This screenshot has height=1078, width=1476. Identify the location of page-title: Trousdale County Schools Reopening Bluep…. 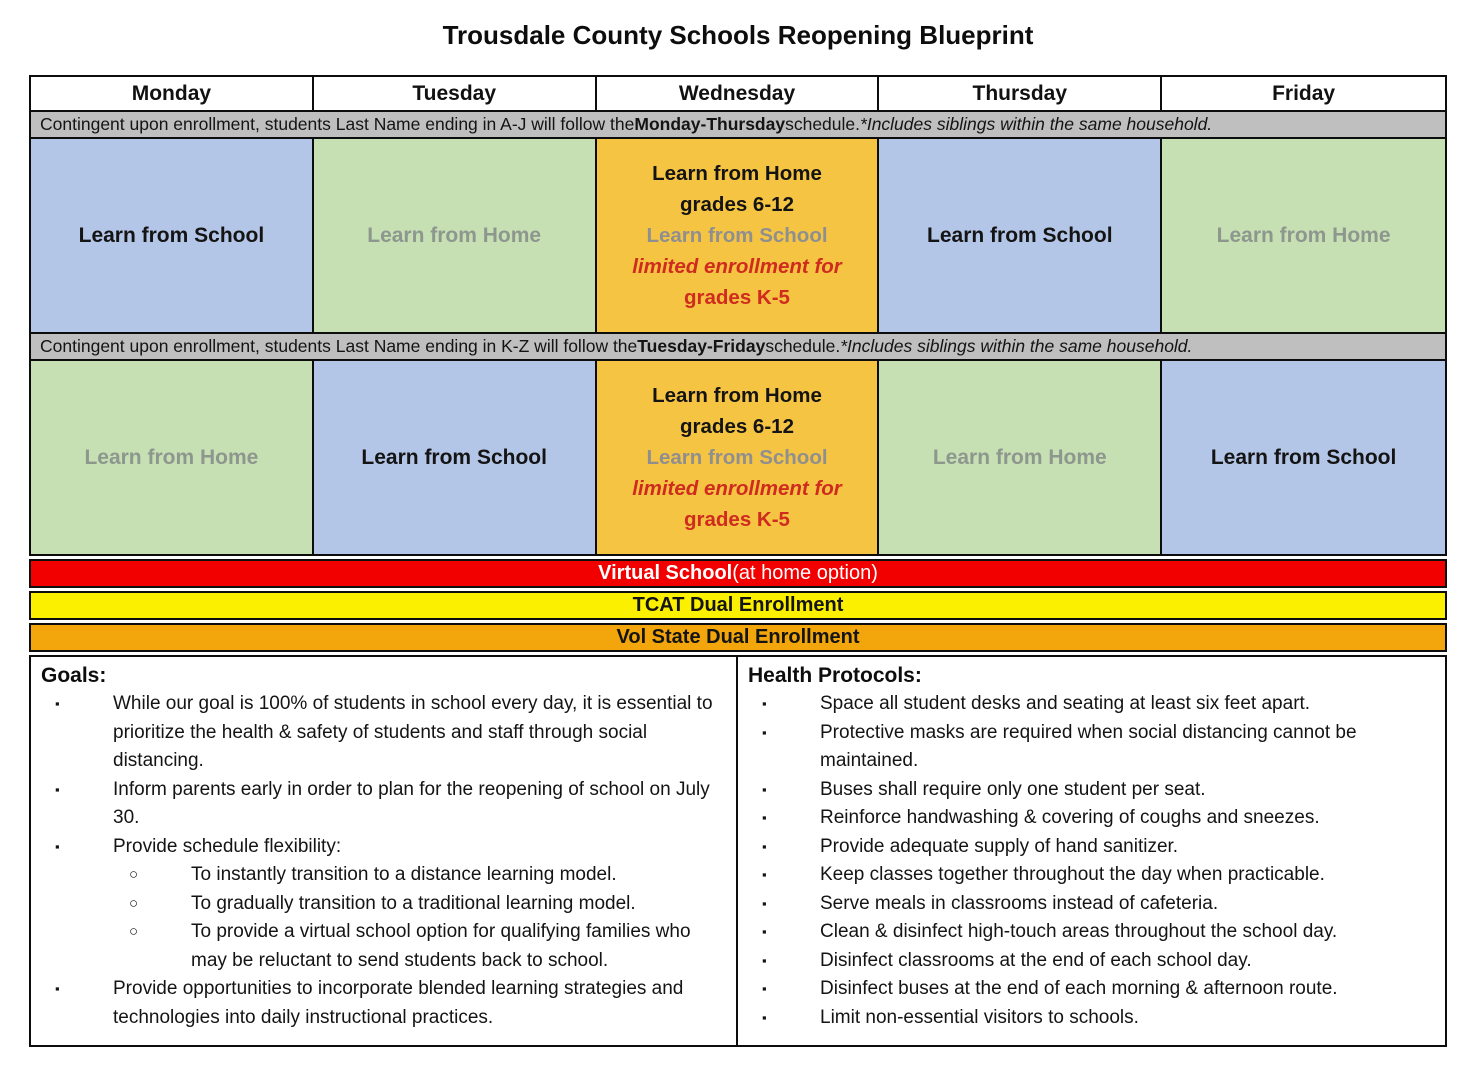
(738, 35).